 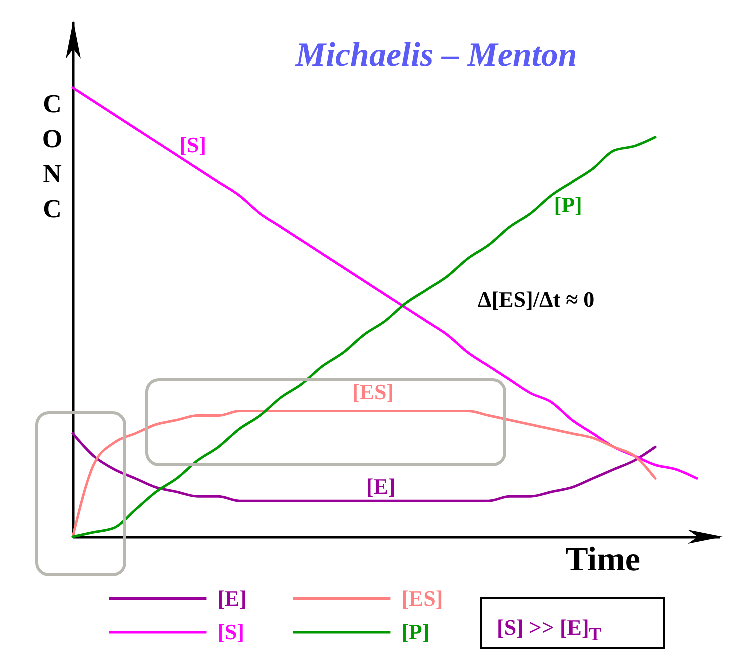 What do you see at coordinates (549, 629) in the screenshot?
I see `text: [S] >> [E]$_{T}$` at bounding box center [549, 629].